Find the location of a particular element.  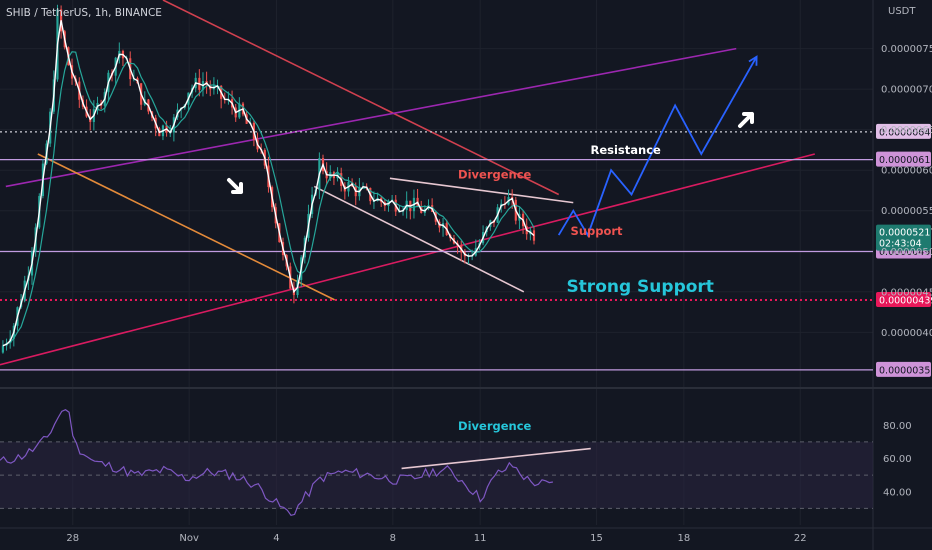

price-tick-label: 0.0000050 is located at coordinates (906, 252).